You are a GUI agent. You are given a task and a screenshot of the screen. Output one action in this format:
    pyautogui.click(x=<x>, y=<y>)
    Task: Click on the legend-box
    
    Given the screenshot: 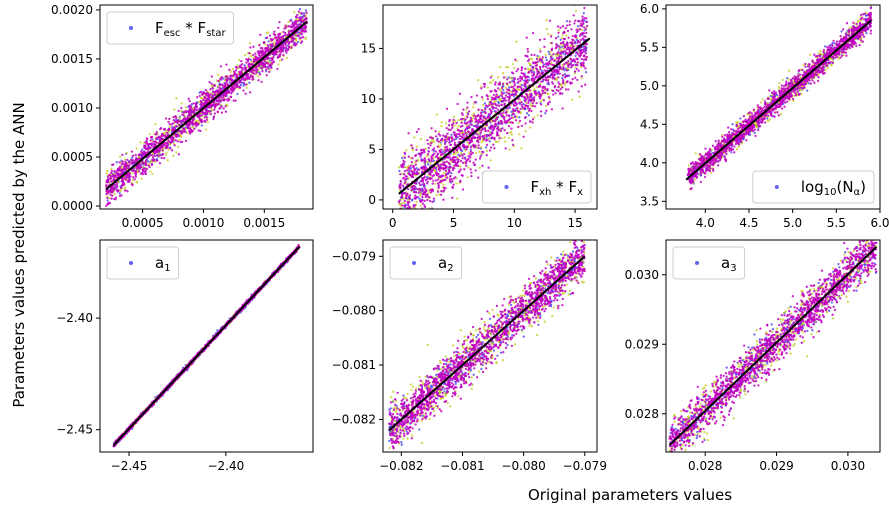 What is the action you would take?
    pyautogui.click(x=537, y=187)
    